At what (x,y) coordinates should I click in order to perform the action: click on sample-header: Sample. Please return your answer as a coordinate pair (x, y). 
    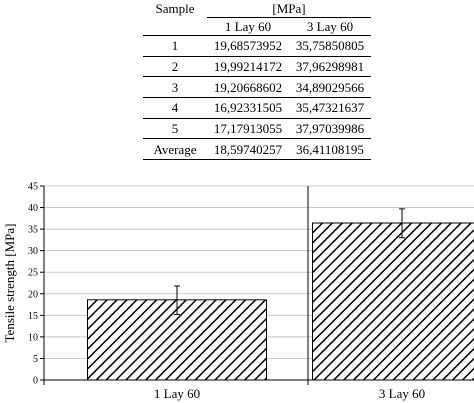
    Looking at the image, I should click on (175, 8).